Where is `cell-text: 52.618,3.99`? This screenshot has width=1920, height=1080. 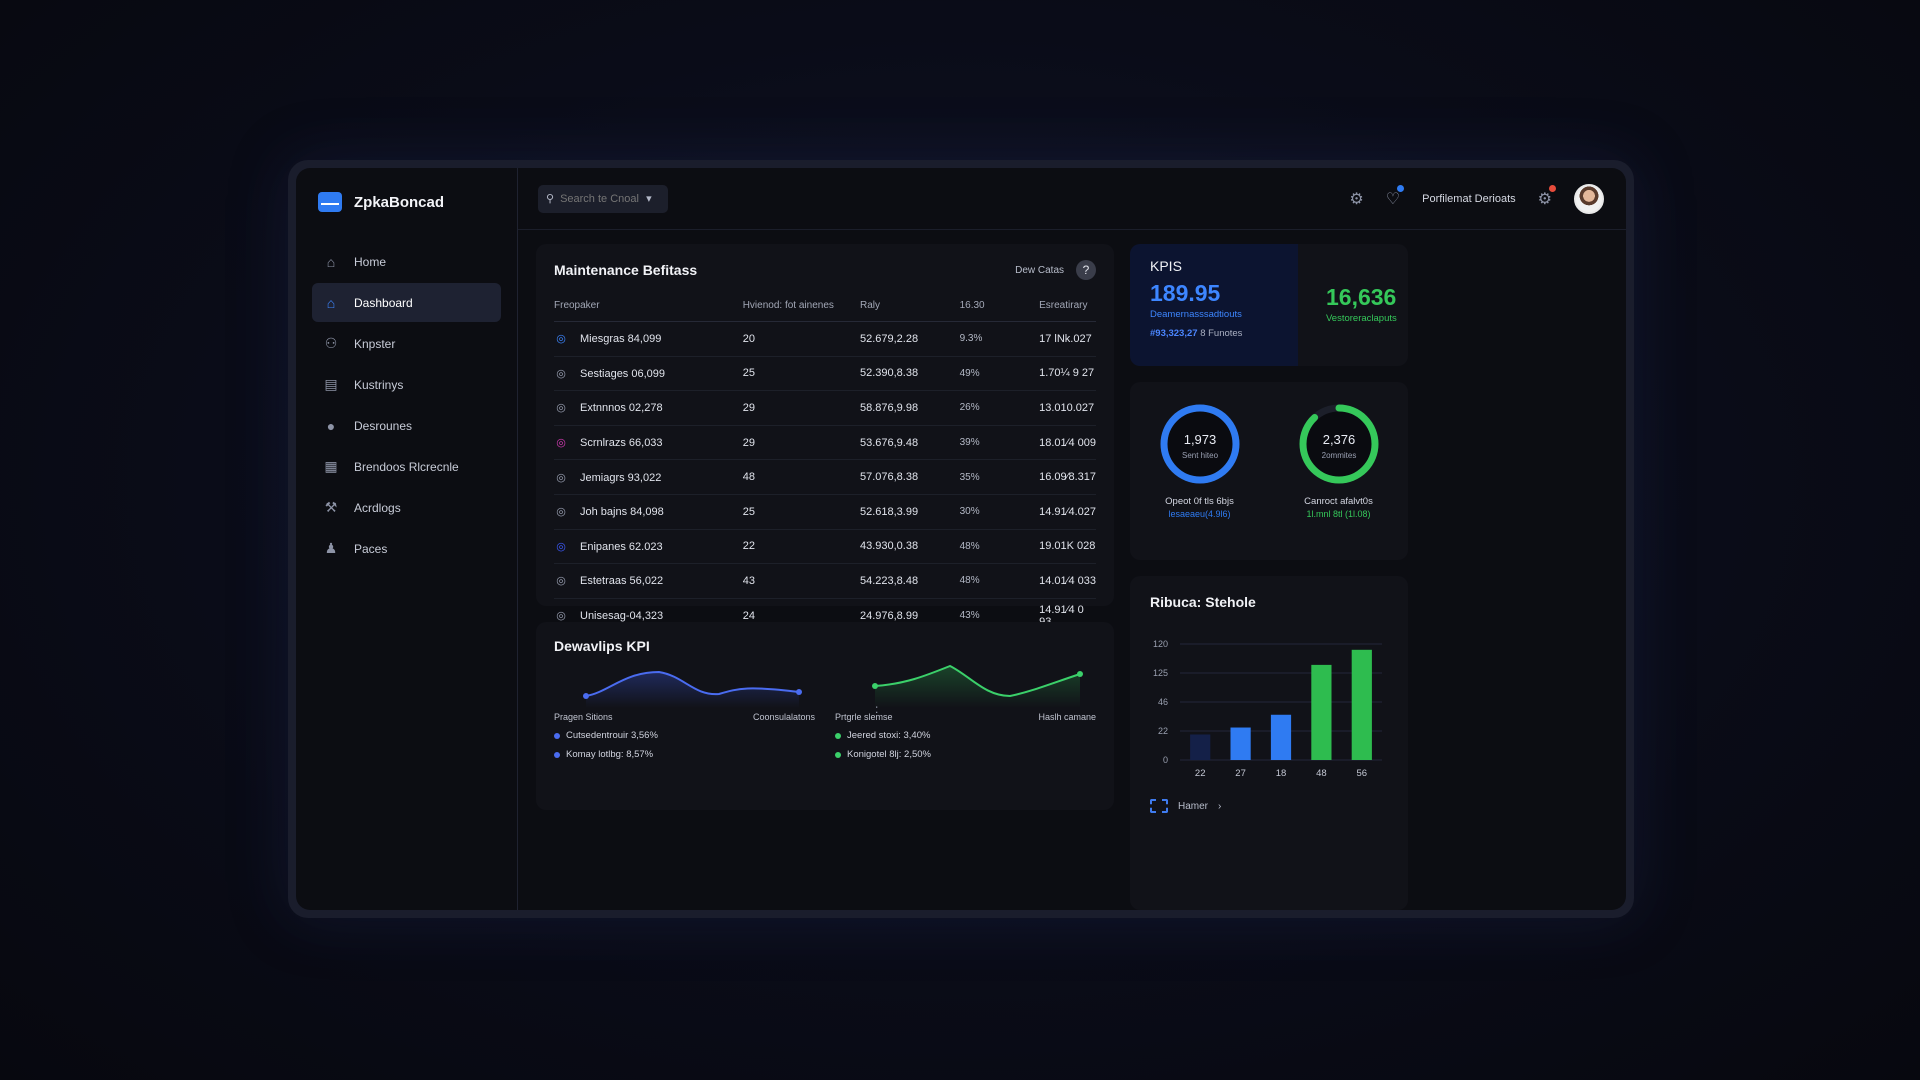 cell-text: 52.618,3.99 is located at coordinates (889, 511).